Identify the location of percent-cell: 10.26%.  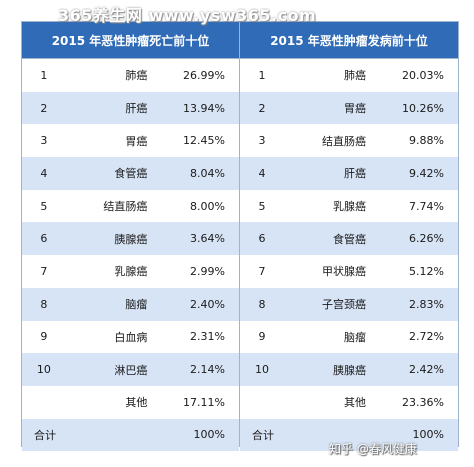
(423, 108).